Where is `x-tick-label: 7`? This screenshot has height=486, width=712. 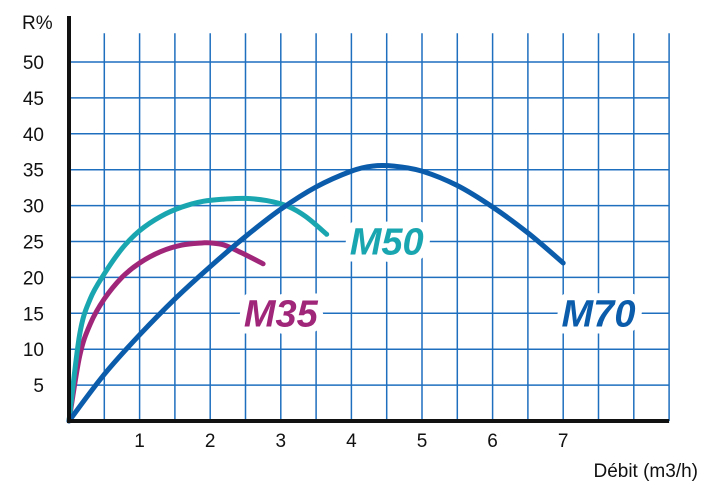
x-tick-label: 7 is located at coordinates (563, 441).